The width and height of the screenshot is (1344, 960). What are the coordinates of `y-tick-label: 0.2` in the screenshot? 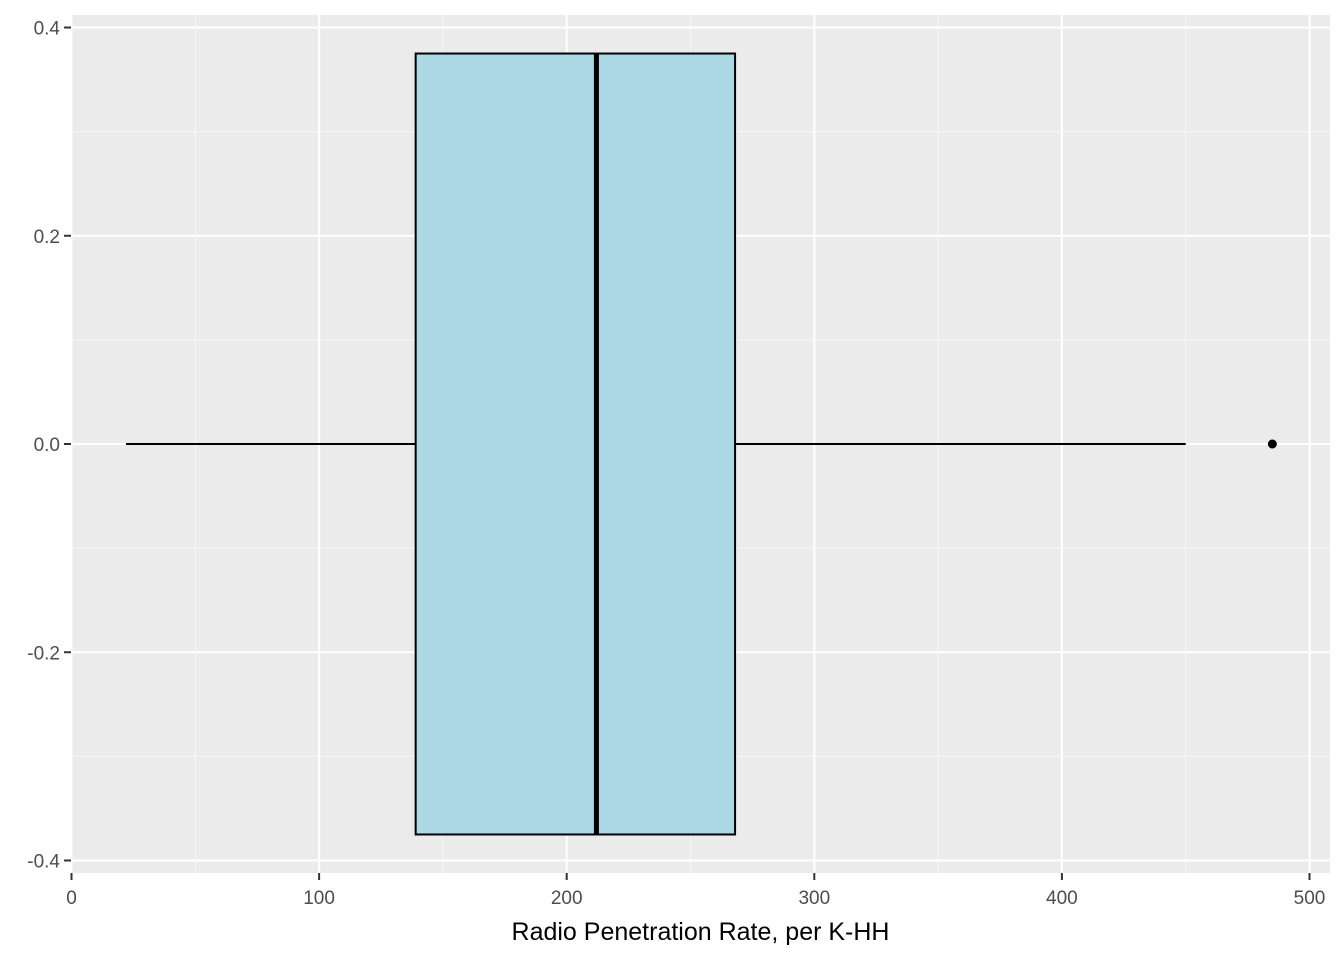 It's located at (47, 237).